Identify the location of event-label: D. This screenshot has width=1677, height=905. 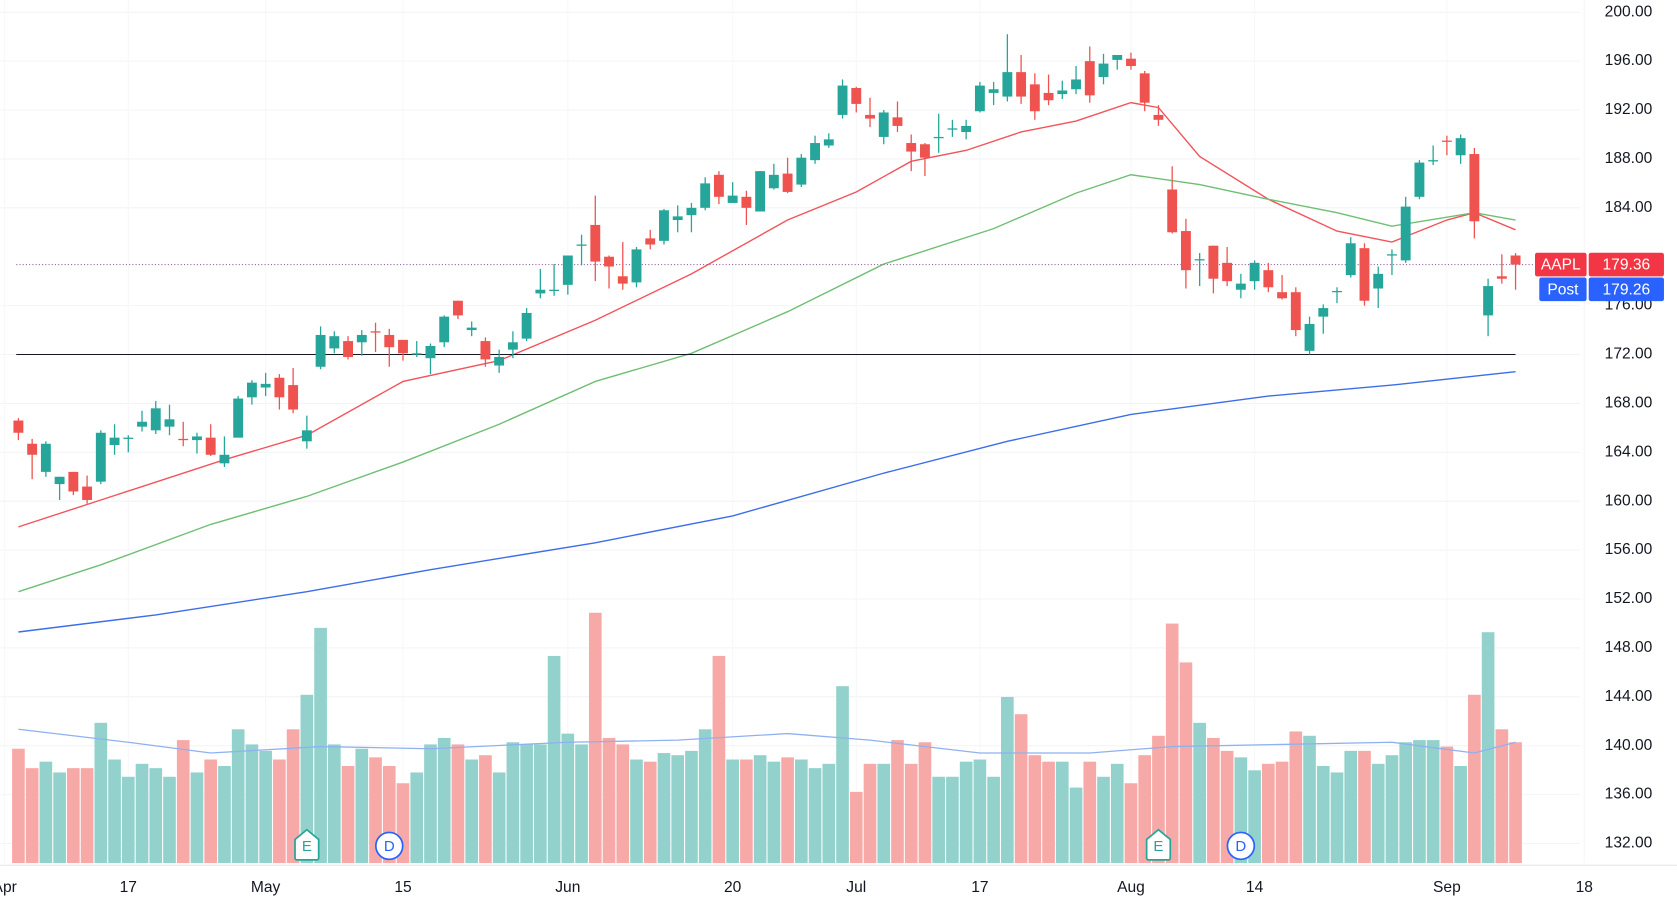
(1240, 846).